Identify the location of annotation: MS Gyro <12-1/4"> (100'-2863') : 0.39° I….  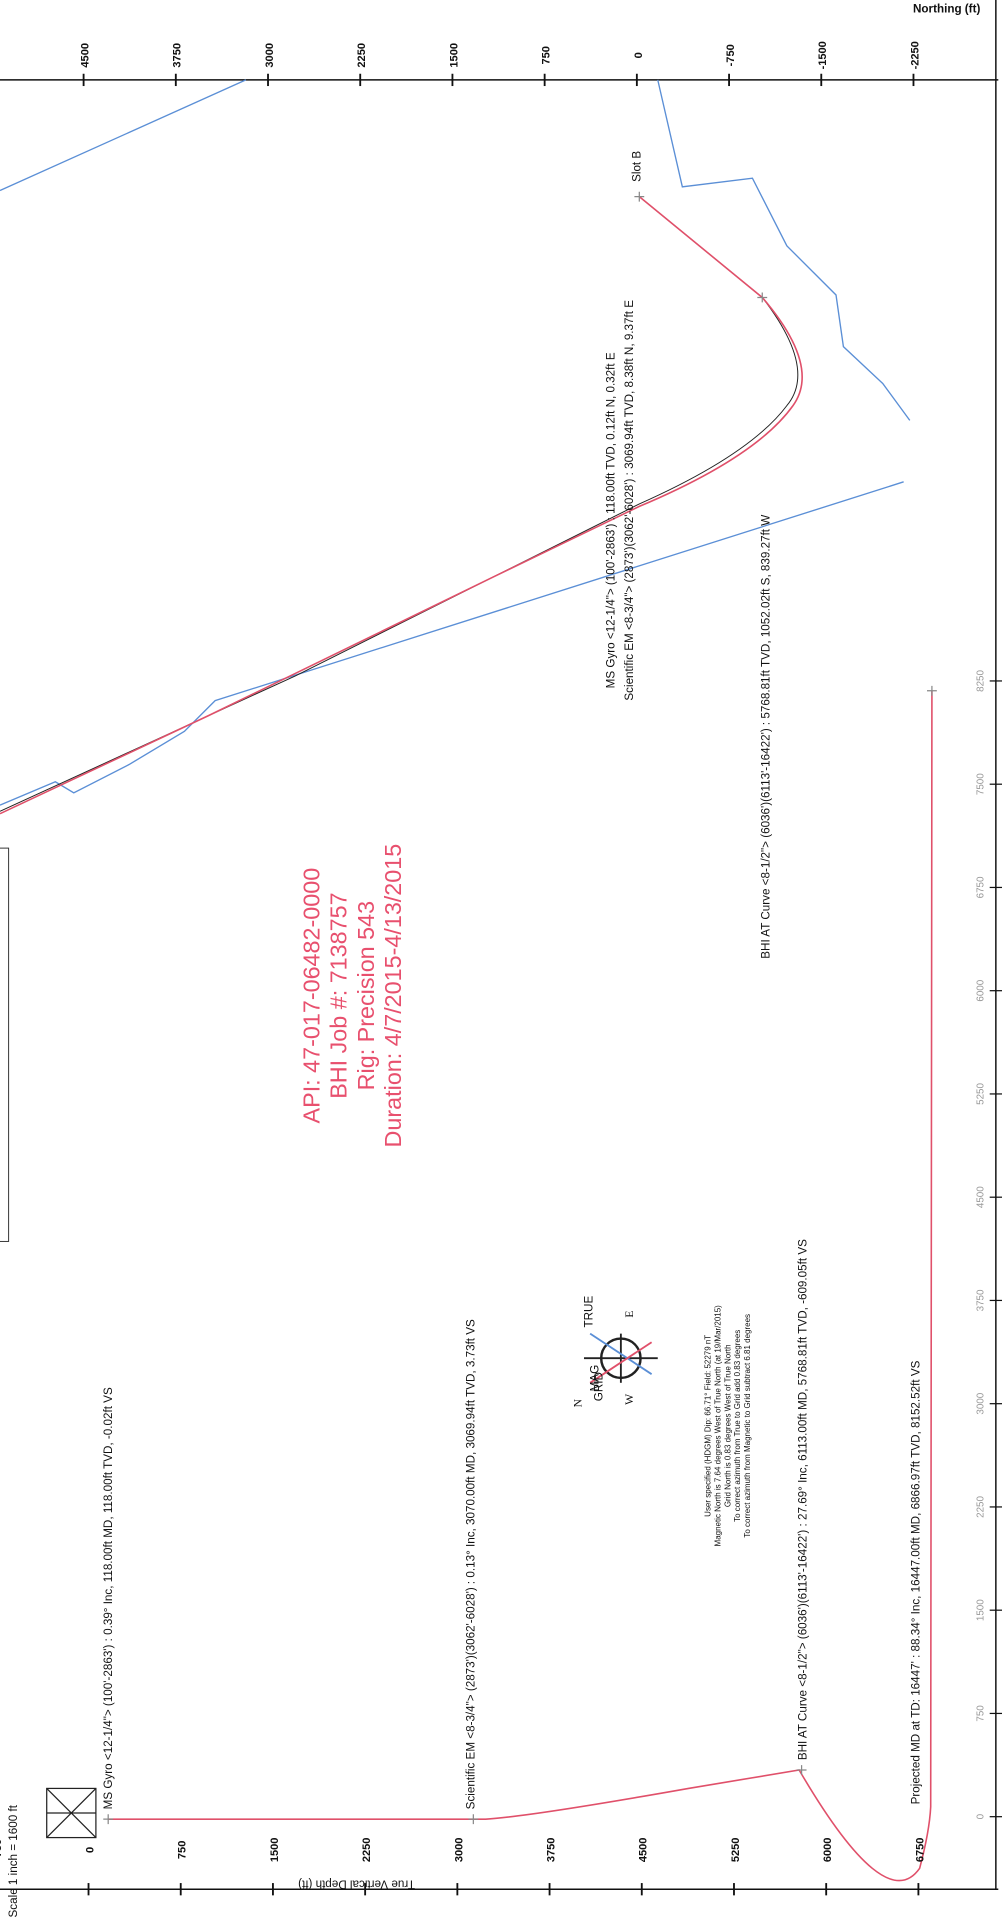
(108, 1598).